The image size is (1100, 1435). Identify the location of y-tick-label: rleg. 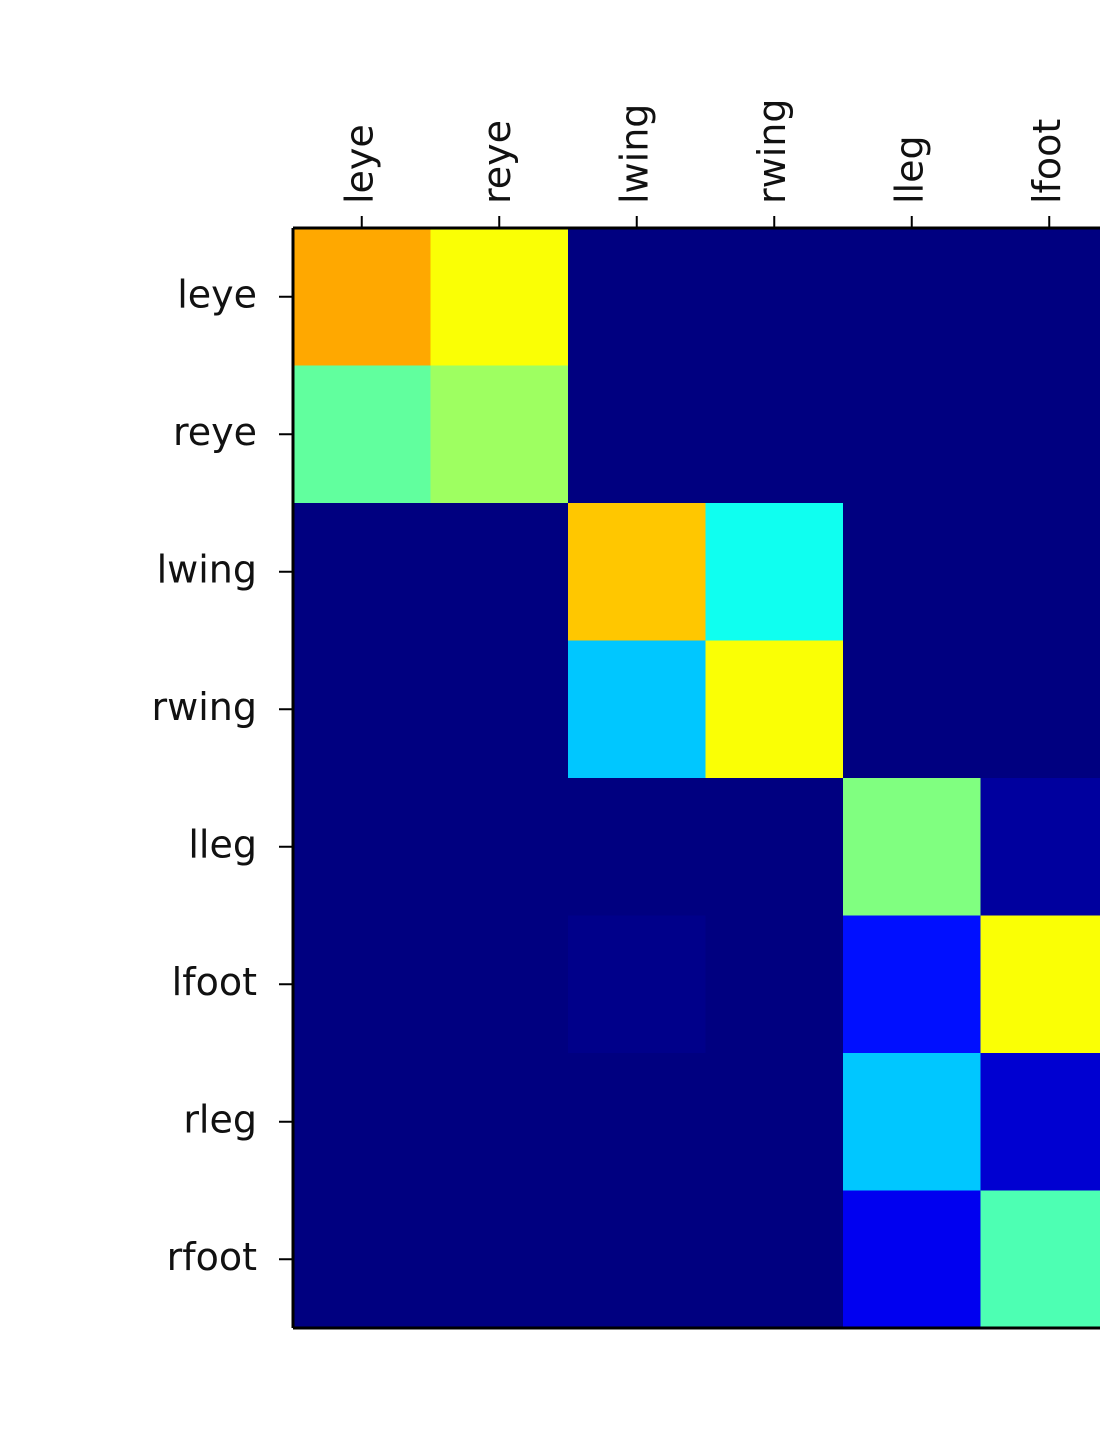
(220, 1119).